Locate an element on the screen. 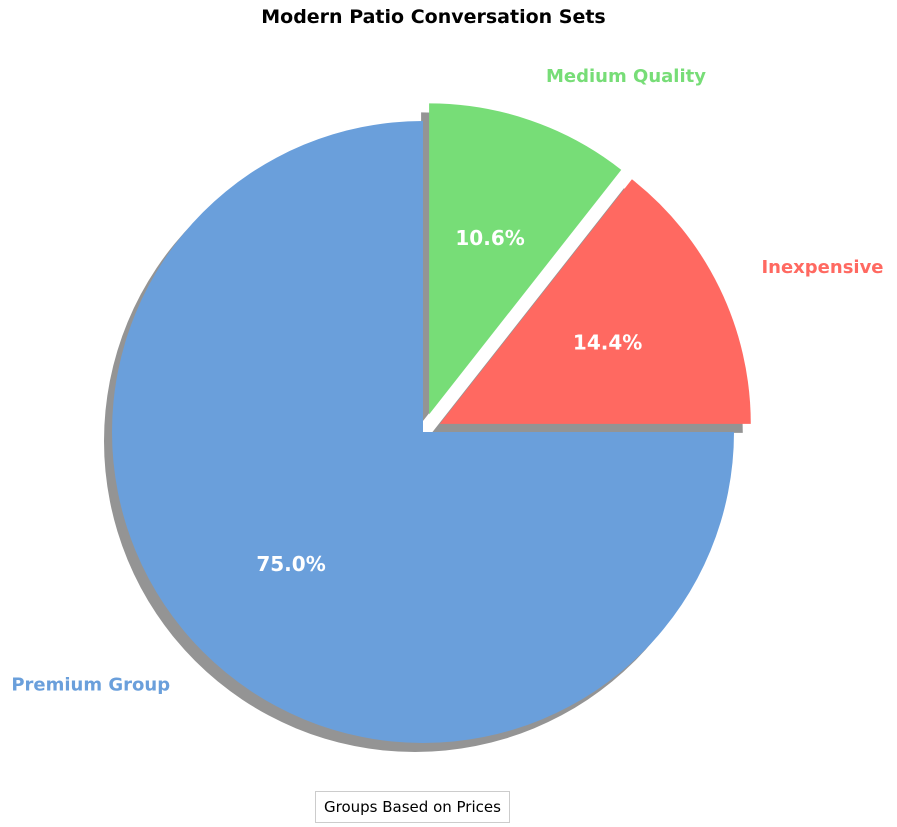 The image size is (897, 827). legend: Groups Based on Prices is located at coordinates (412, 807).